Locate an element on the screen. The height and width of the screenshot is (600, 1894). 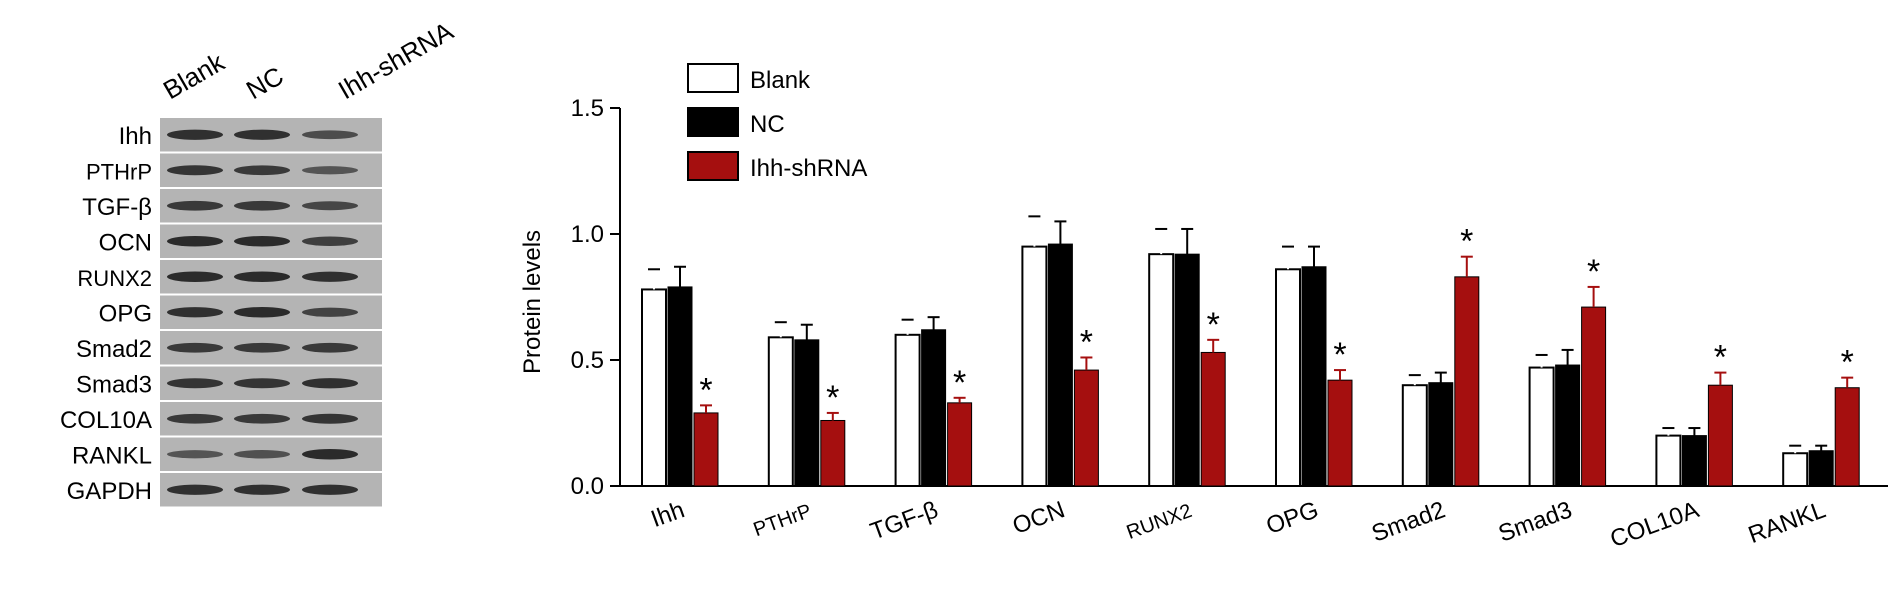
significance-marker-runx2: * is located at coordinates (1213, 325).